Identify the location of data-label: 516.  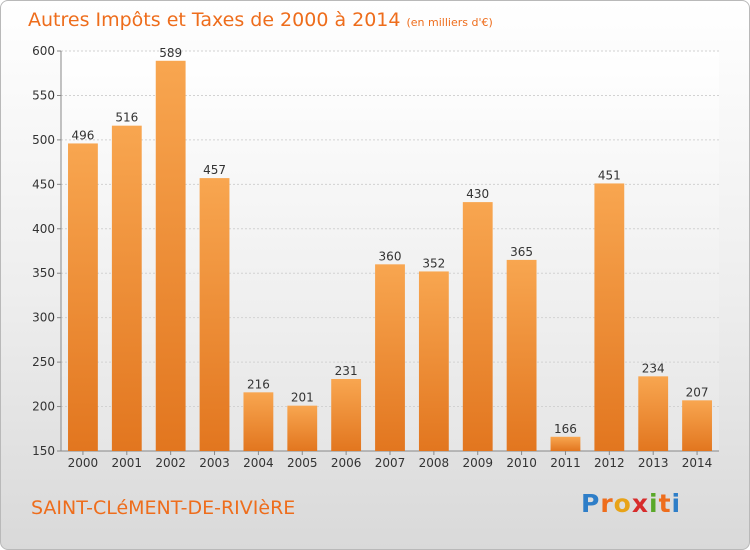
(126, 118).